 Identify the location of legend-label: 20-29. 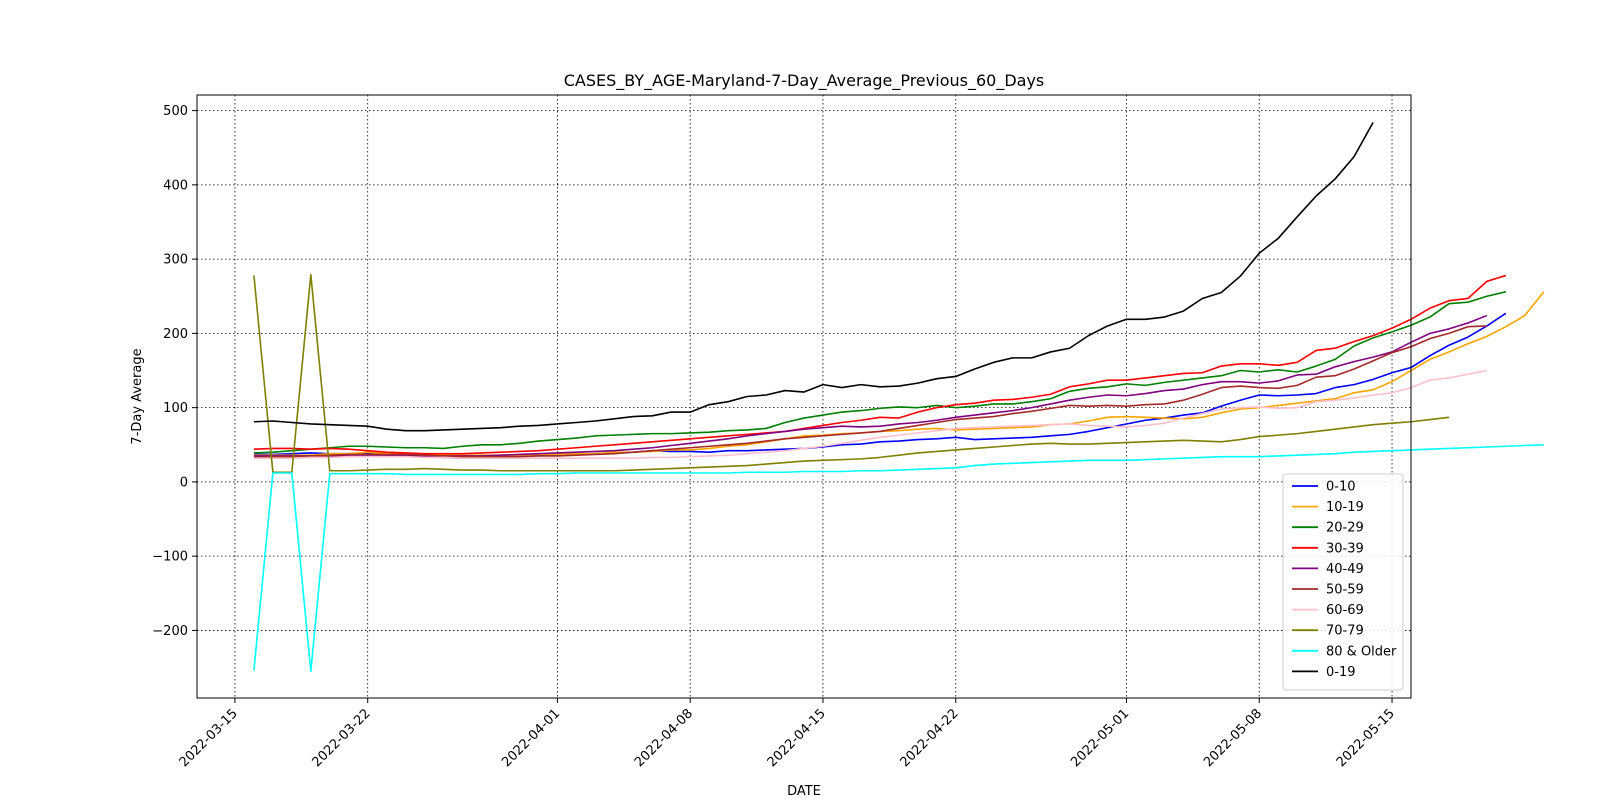
(1345, 528).